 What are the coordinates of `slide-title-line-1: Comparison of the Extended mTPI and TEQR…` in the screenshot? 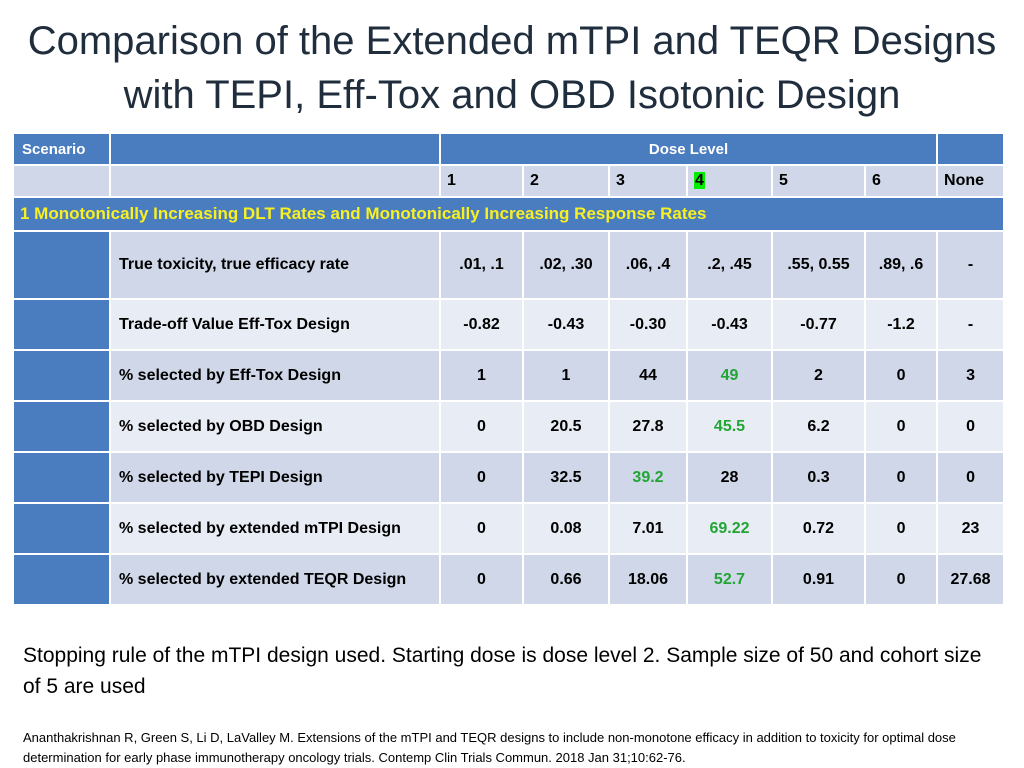 It's located at (512, 41).